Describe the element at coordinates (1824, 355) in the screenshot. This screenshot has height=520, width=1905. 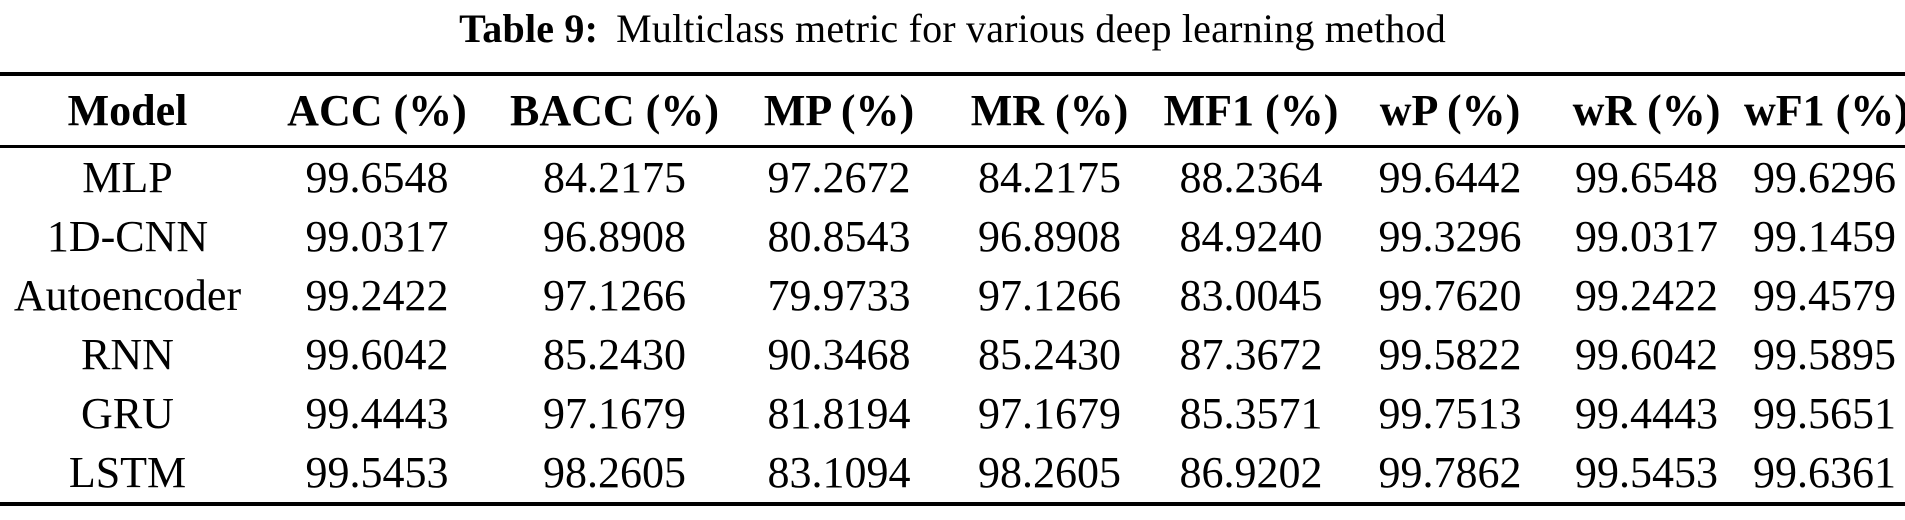
I see `metric-cell: 99.5895` at that location.